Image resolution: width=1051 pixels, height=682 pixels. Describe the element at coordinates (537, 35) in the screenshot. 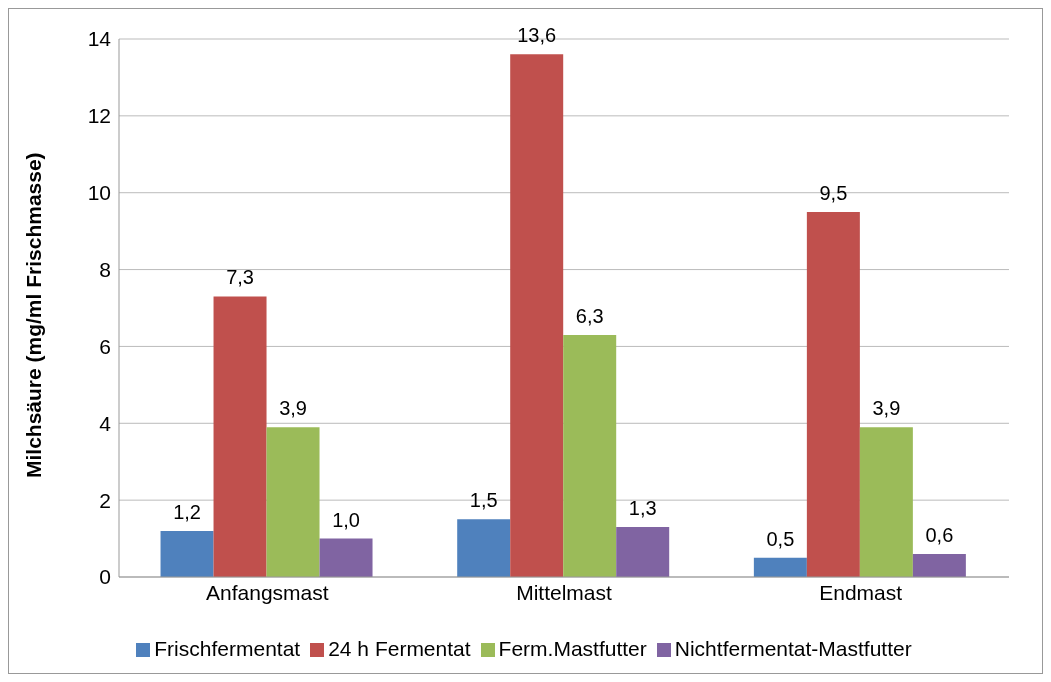

I see `data-label: 13,6` at that location.